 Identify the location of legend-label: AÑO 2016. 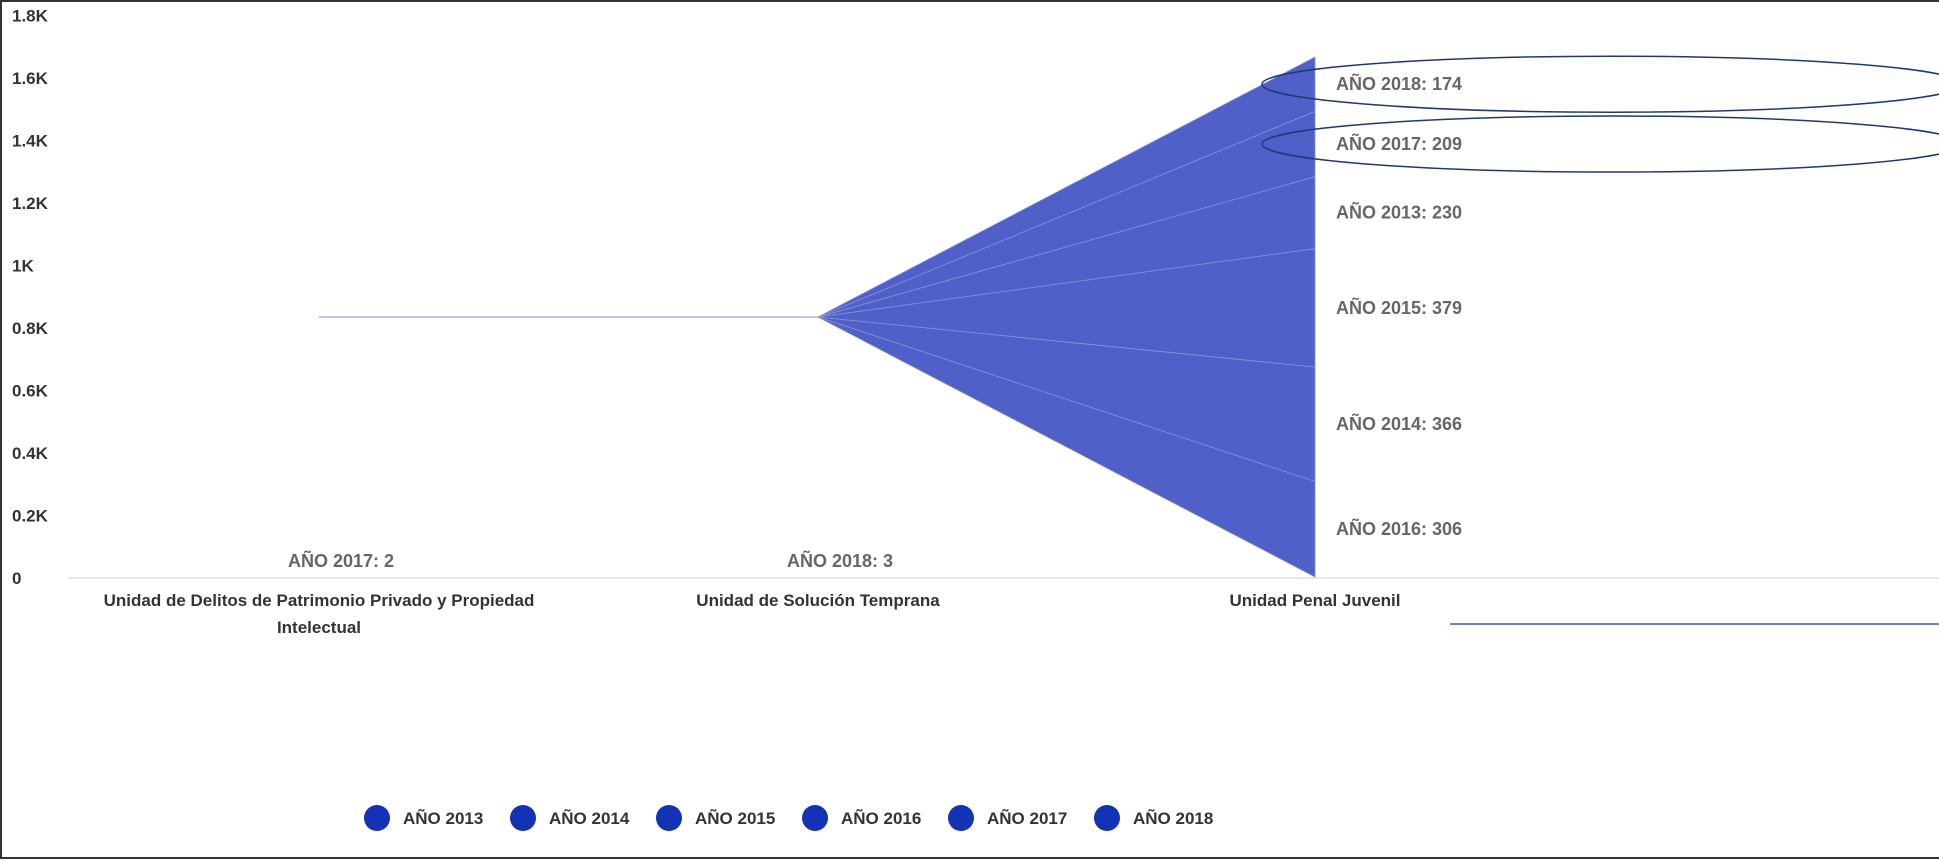
(881, 818).